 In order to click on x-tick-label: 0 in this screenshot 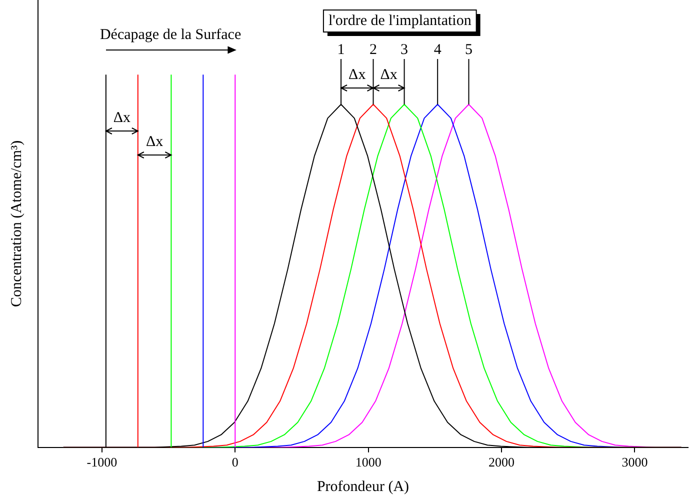, I will do `click(235, 462)`.